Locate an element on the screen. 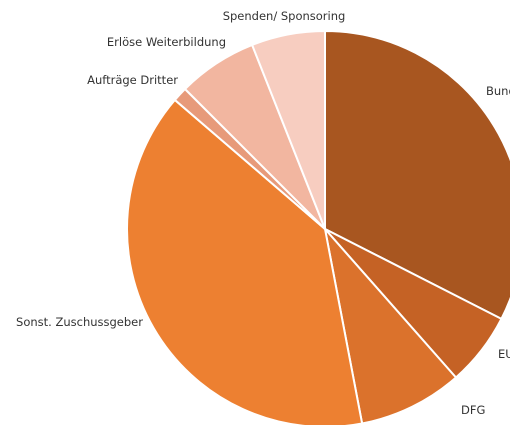 The image size is (510, 425). slice-label: Spenden/ Sponsoring is located at coordinates (284, 16).